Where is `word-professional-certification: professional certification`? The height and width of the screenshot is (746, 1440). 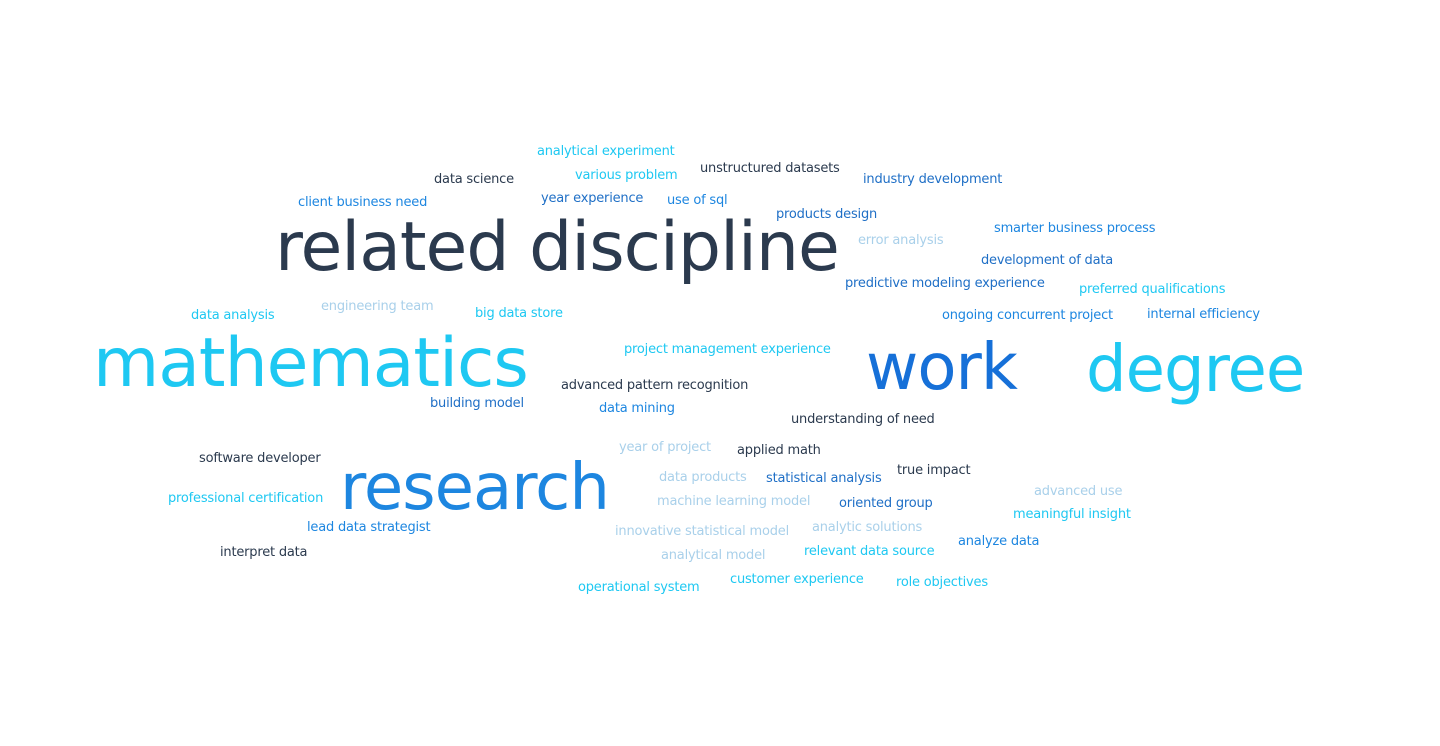
word-professional-certification: professional certification is located at coordinates (246, 498).